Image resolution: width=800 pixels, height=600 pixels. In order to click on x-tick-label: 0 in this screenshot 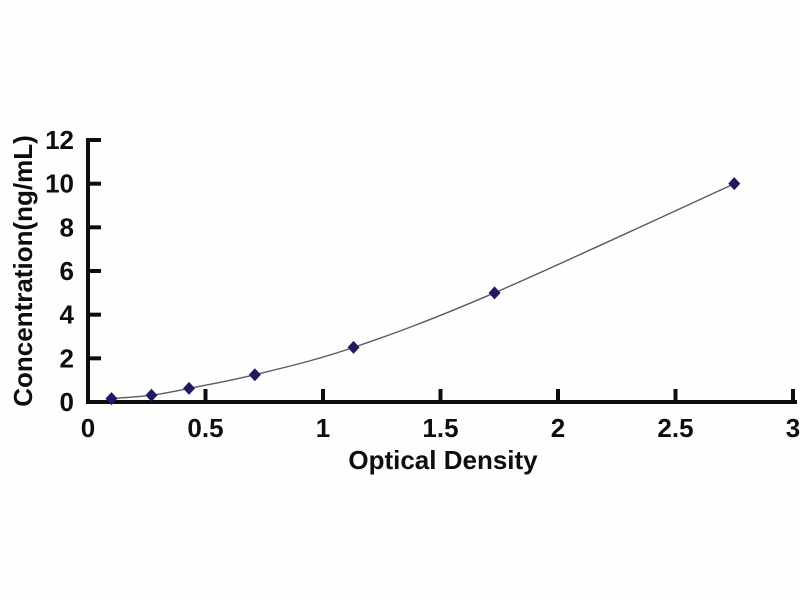, I will do `click(88, 428)`.